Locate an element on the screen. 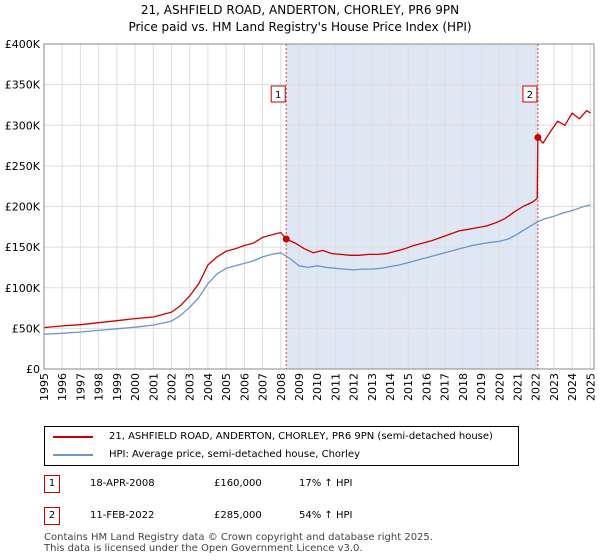  x-tick-label: 2012 is located at coordinates (354, 387).